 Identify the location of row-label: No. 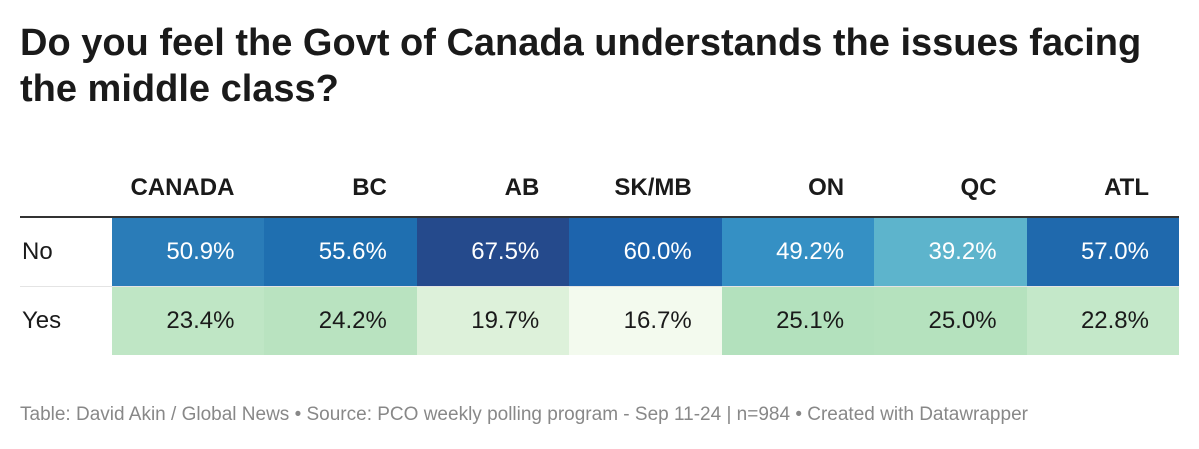
(66, 252).